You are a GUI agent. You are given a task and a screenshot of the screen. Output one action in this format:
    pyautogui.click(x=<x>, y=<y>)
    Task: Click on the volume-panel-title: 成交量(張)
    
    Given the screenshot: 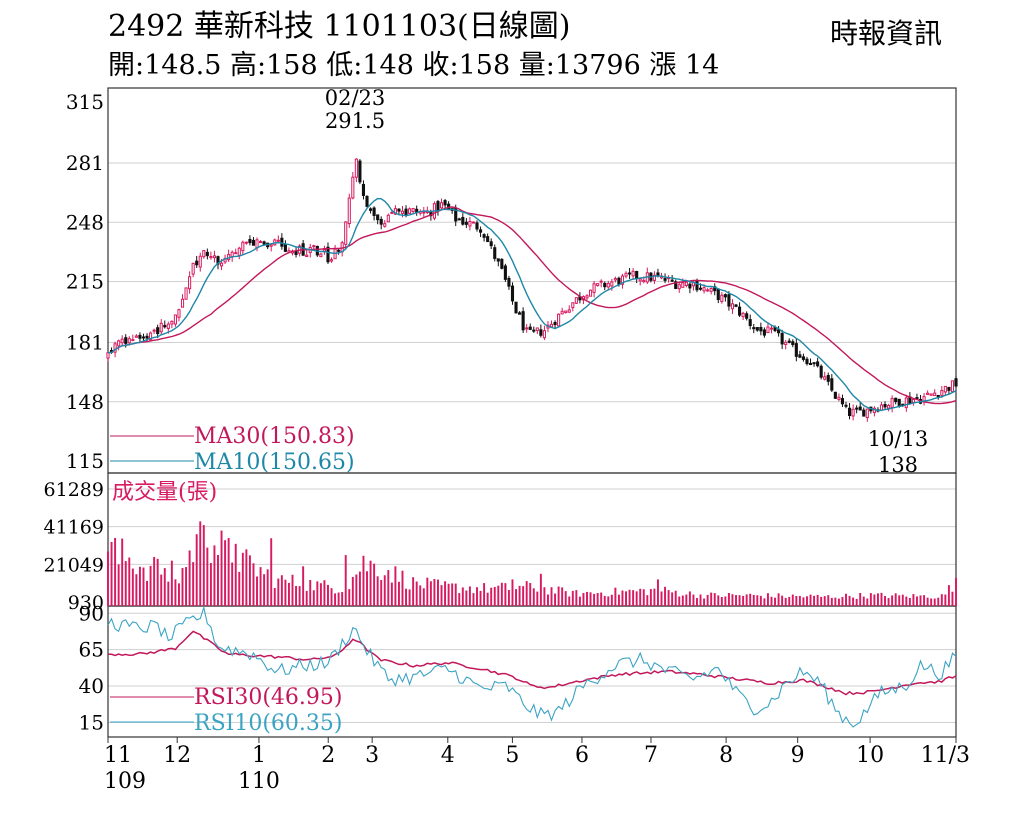 What is the action you would take?
    pyautogui.click(x=164, y=492)
    